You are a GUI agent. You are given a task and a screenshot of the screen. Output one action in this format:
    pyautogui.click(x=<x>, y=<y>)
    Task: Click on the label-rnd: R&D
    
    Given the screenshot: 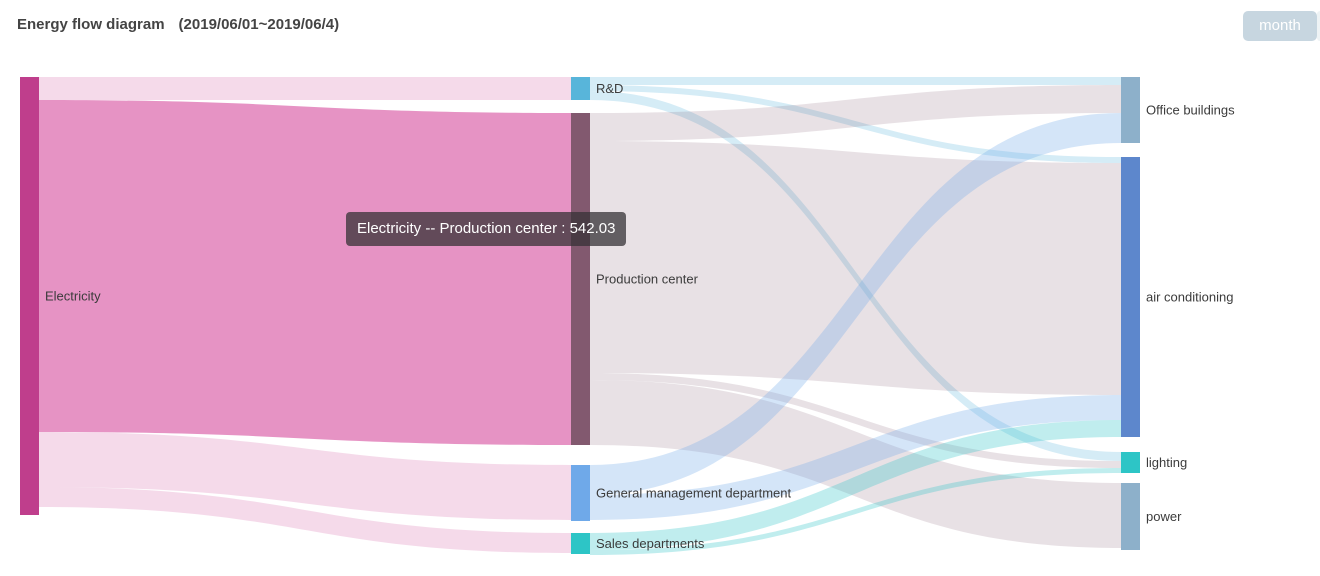 What is the action you would take?
    pyautogui.click(x=609, y=88)
    